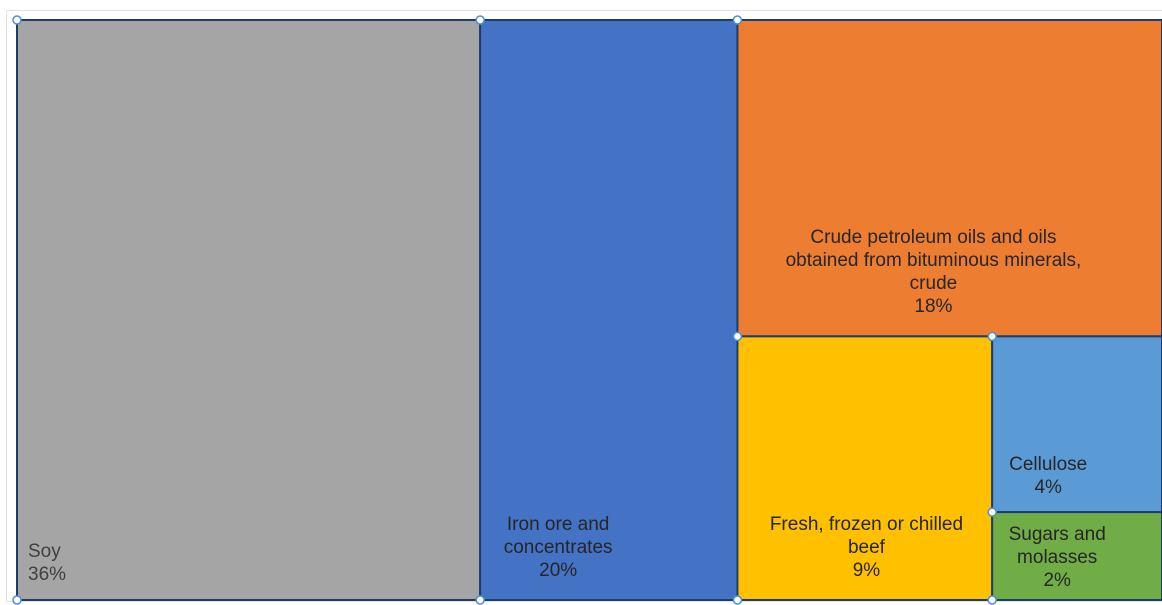 This screenshot has height=605, width=1162. Describe the element at coordinates (1057, 557) in the screenshot. I see `category-label-sugars-and-molasses: molasses` at that location.